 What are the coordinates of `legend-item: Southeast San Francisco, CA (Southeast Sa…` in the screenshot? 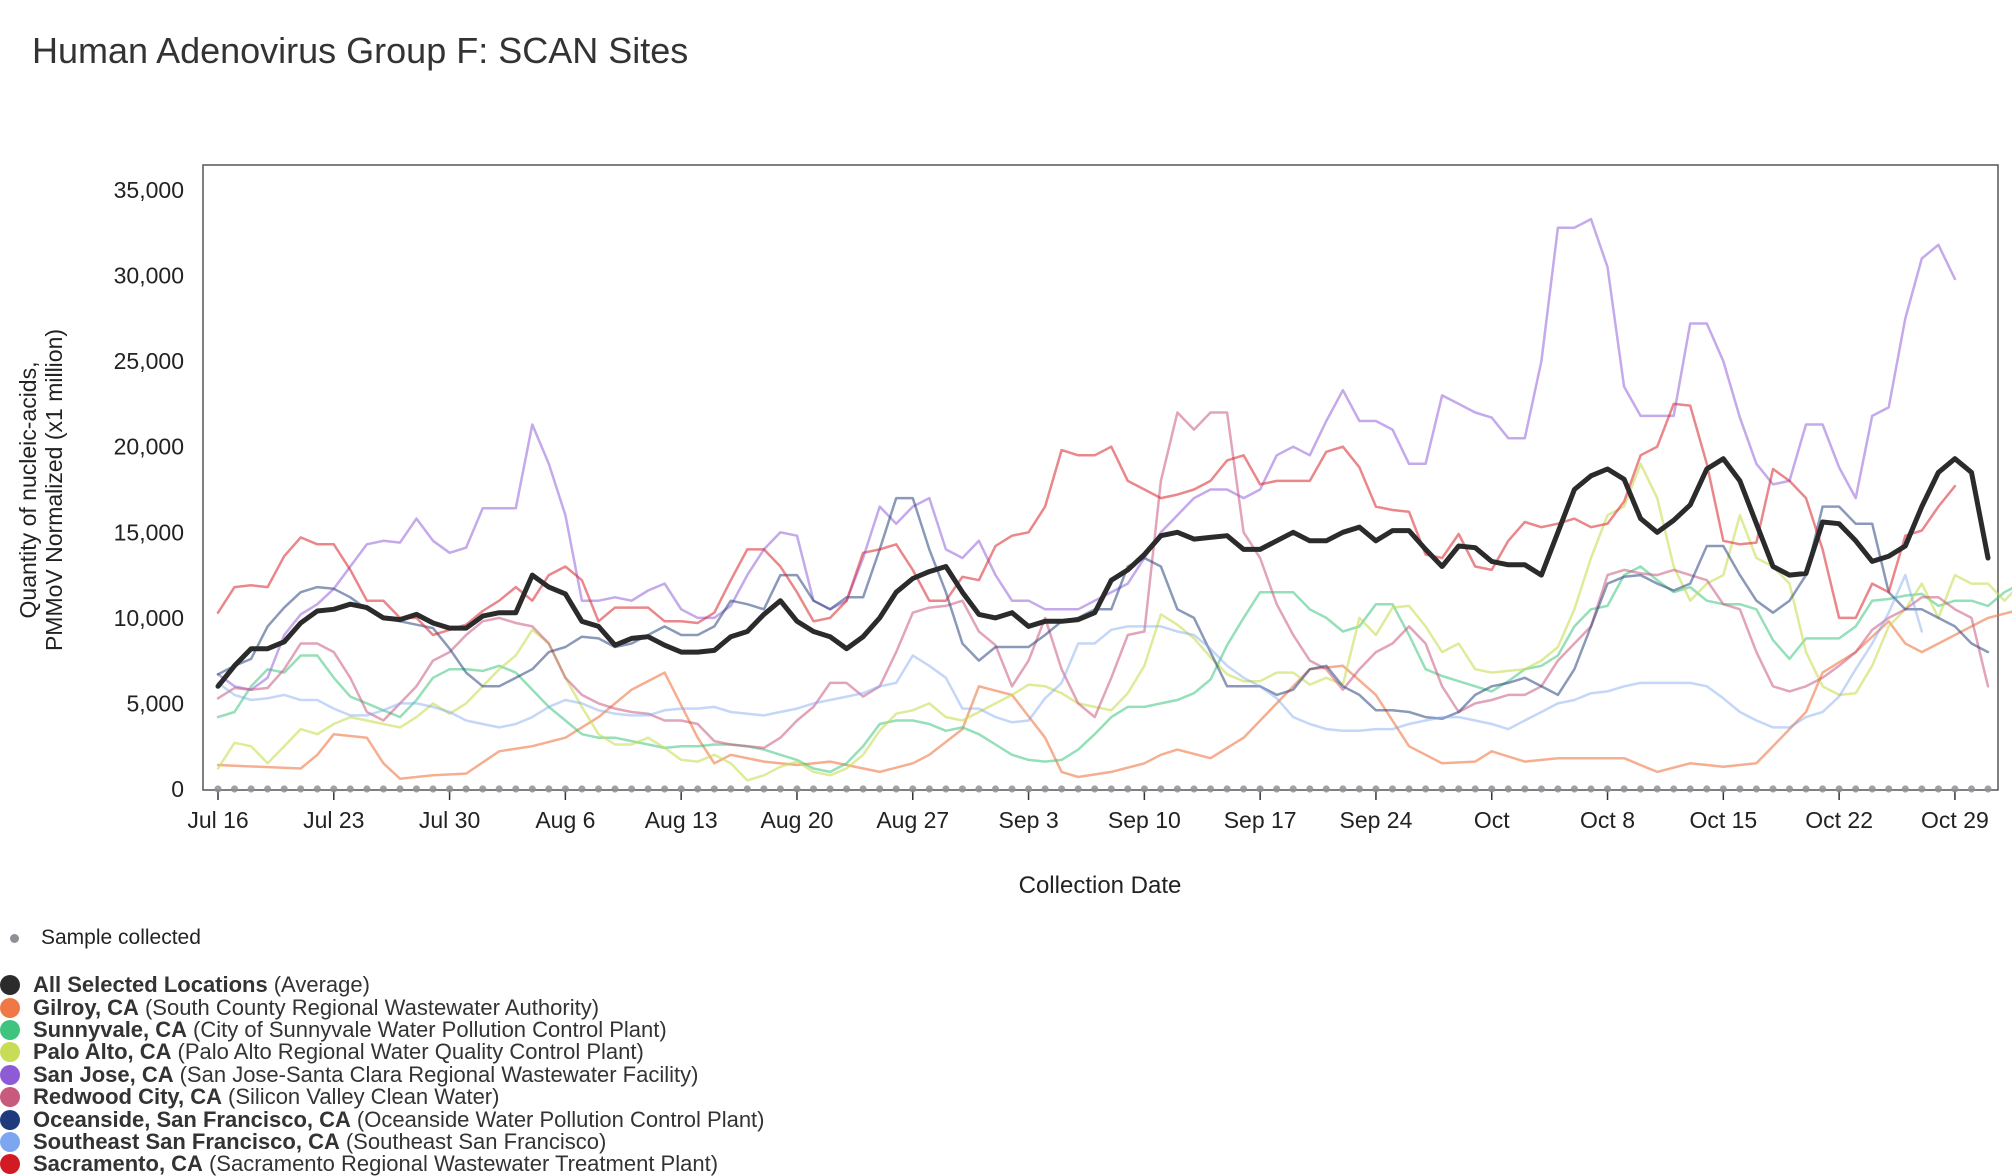 It's located at (382, 1141).